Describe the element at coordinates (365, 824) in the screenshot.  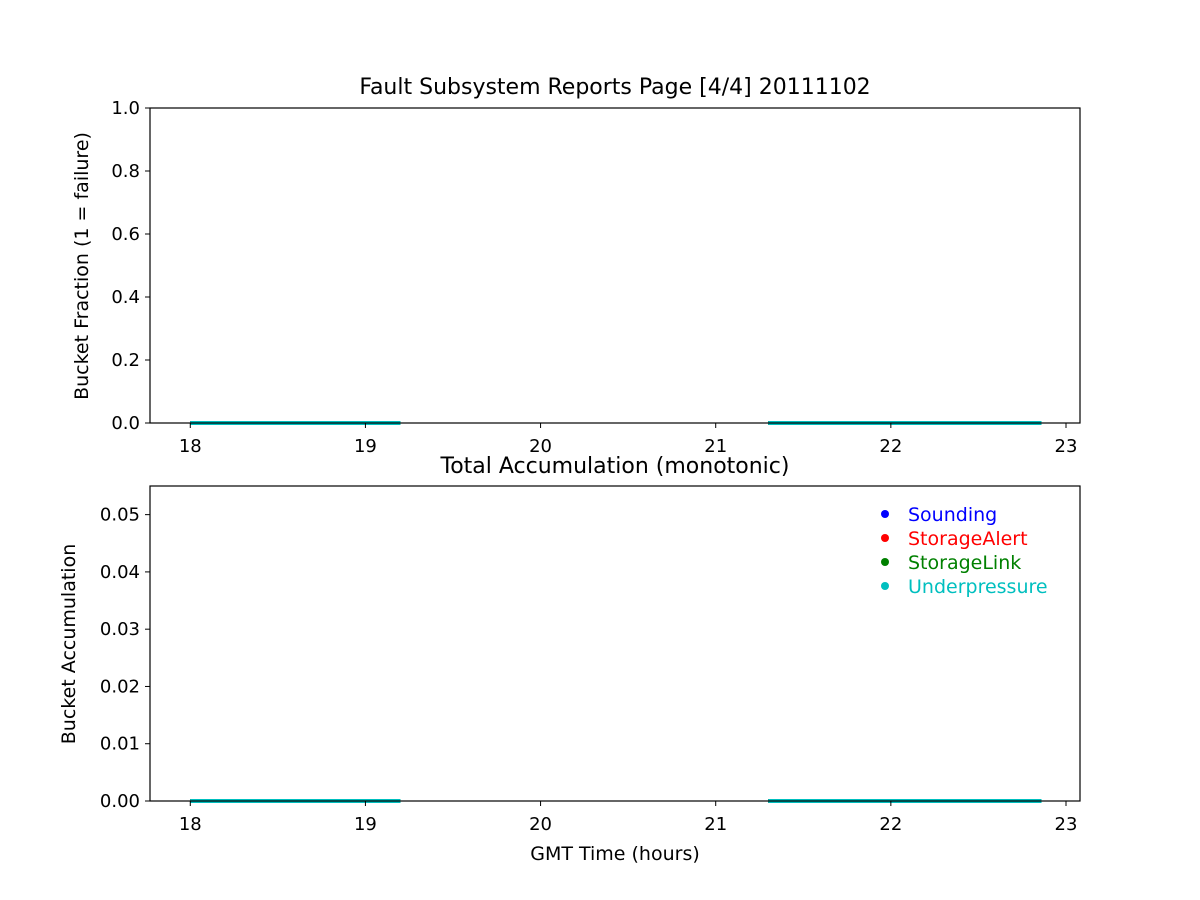
I see `accumulation-x-tick-label-19: 19` at that location.